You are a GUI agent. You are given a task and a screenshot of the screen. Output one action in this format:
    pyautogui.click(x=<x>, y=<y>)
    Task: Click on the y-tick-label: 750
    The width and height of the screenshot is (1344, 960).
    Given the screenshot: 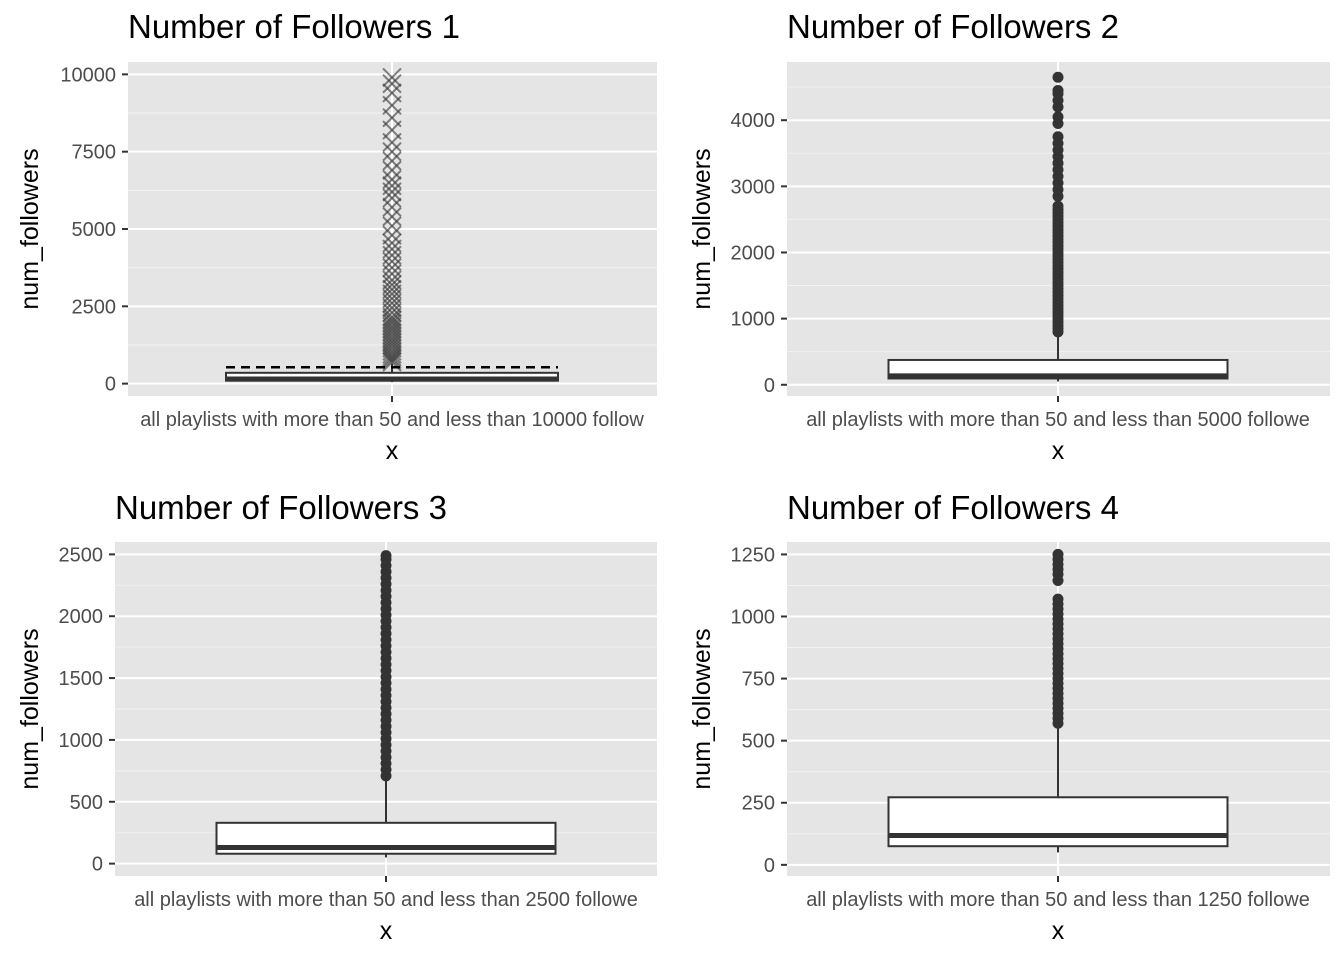 What is the action you would take?
    pyautogui.click(x=758, y=680)
    